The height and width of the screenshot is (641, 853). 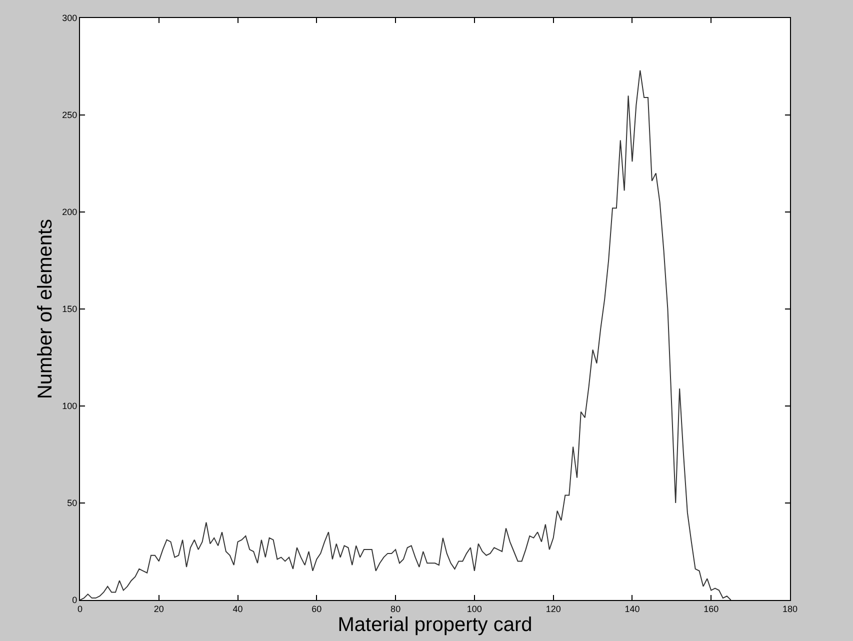 What do you see at coordinates (474, 609) in the screenshot?
I see `x-tick-label: 100` at bounding box center [474, 609].